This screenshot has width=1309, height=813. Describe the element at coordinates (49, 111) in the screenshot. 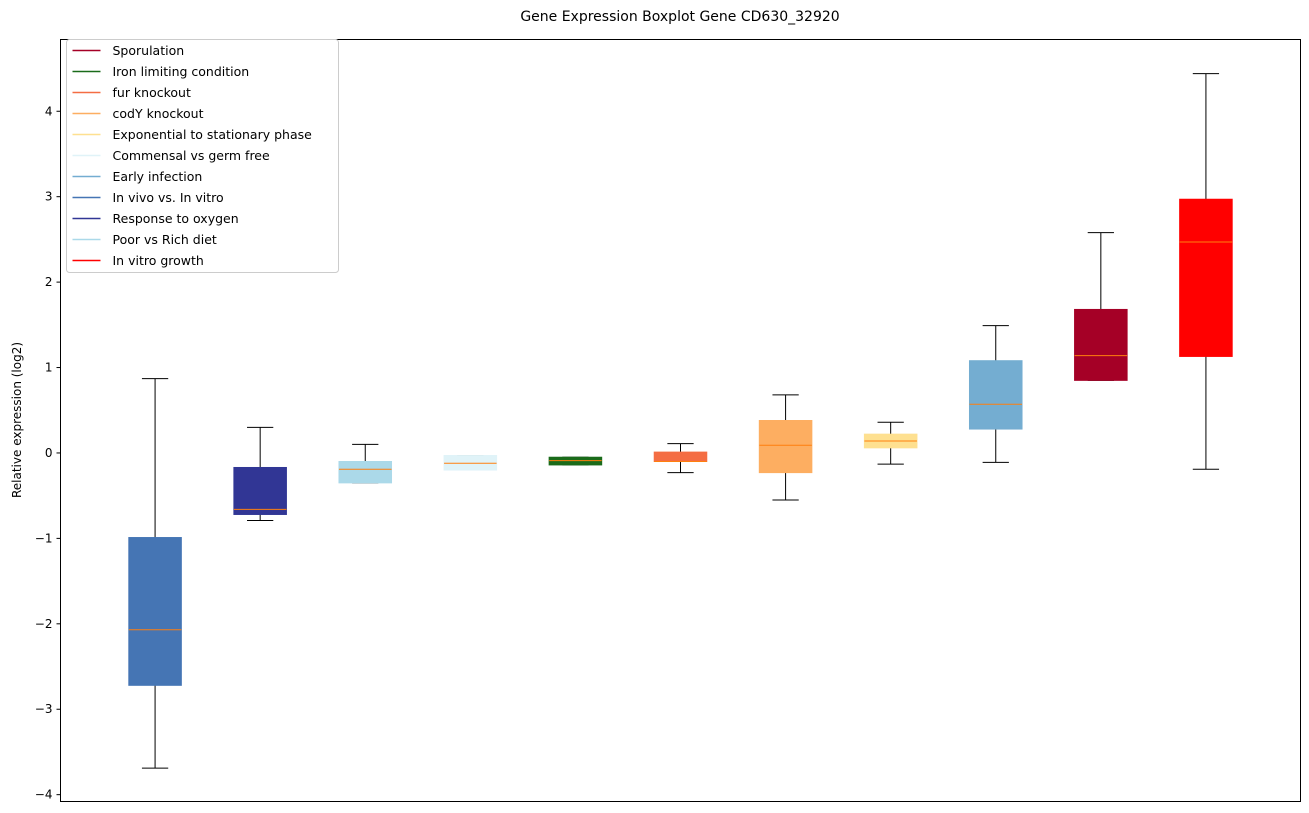

I see `y-tick-label: 4` at that location.